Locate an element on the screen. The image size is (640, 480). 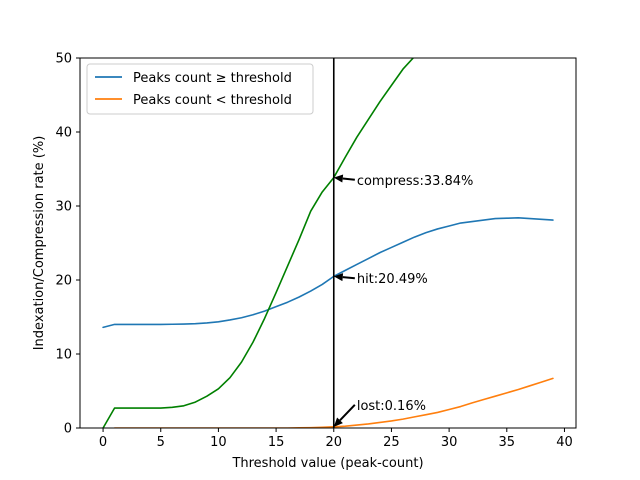
annotation-arrowhead-hit is located at coordinates (338, 277).